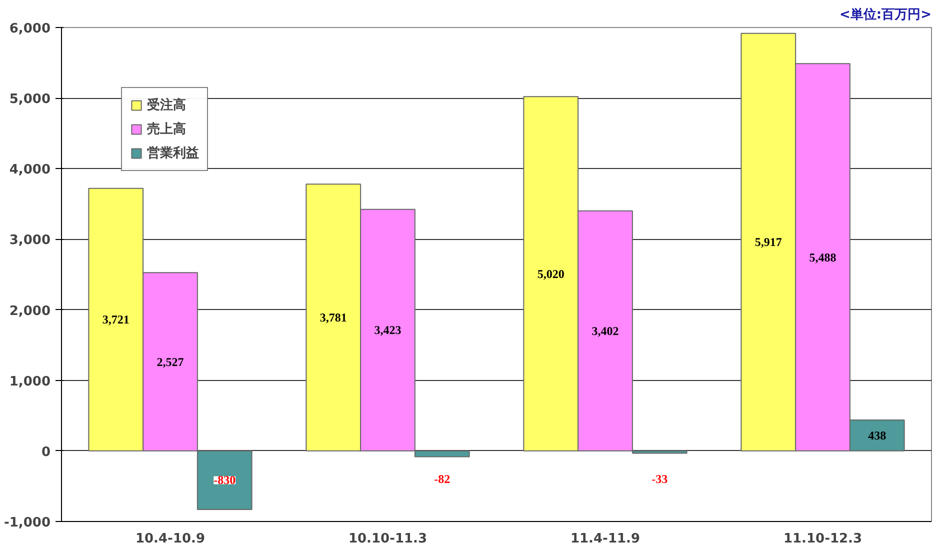  Describe the element at coordinates (30, 240) in the screenshot. I see `y-tick-label: 3,000` at that location.